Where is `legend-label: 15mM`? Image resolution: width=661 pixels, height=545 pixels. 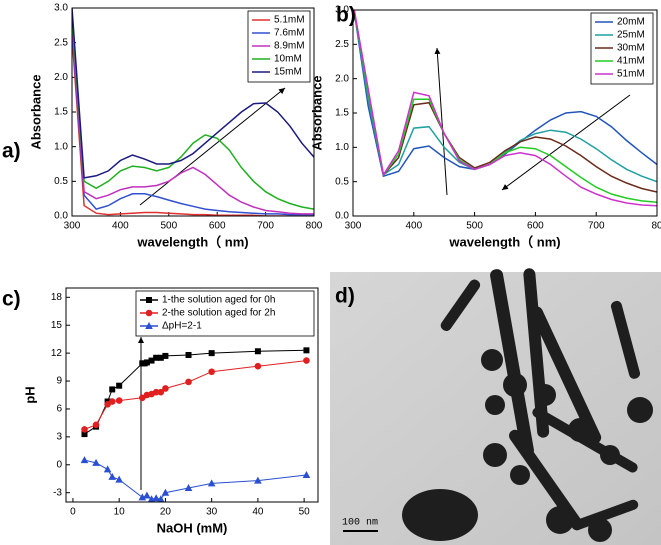 legend-label: 15mM is located at coordinates (288, 72).